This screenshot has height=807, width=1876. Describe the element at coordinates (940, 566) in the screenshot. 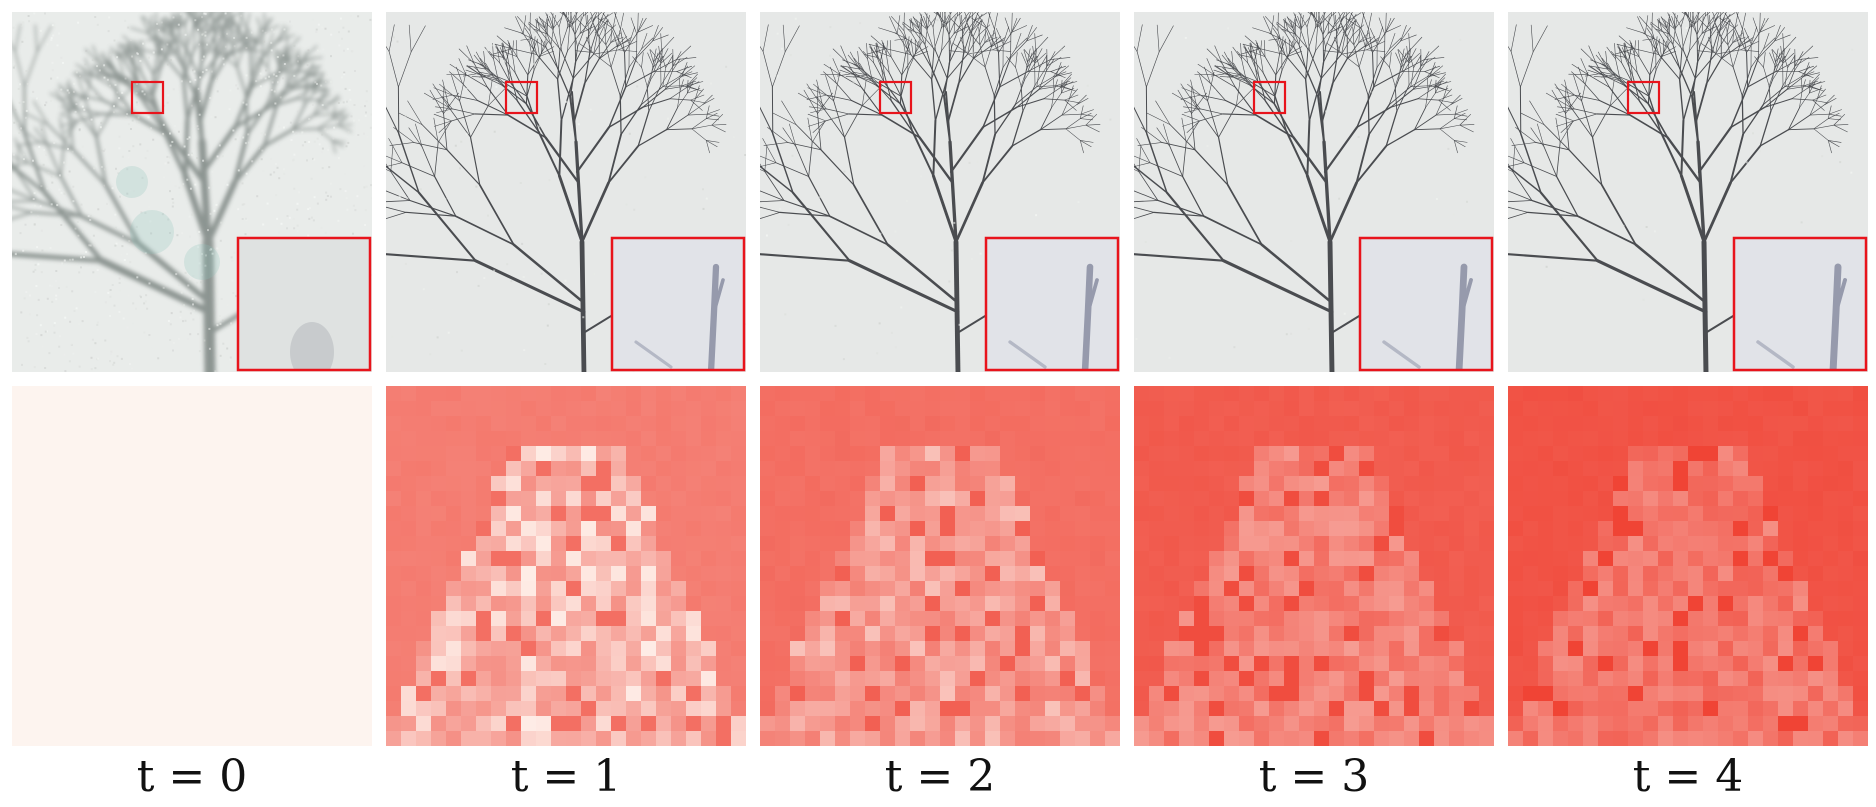

I see `attention-heatmap-t2` at that location.